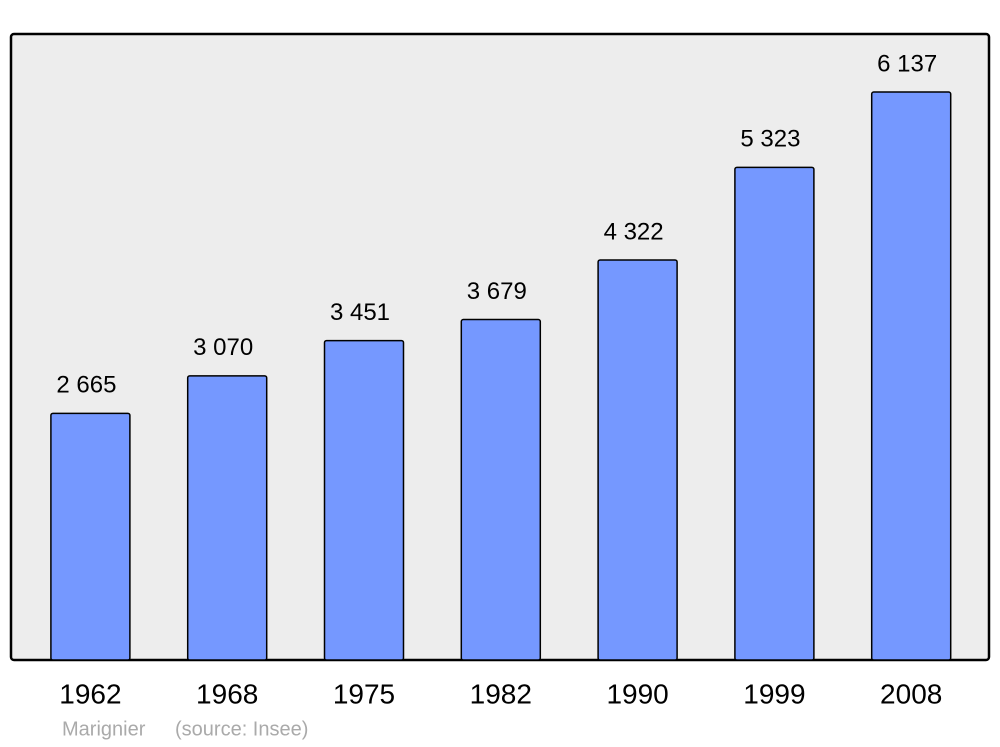 This screenshot has width=1000, height=747. What do you see at coordinates (774, 693) in the screenshot?
I see `x-tick-label: 1999` at bounding box center [774, 693].